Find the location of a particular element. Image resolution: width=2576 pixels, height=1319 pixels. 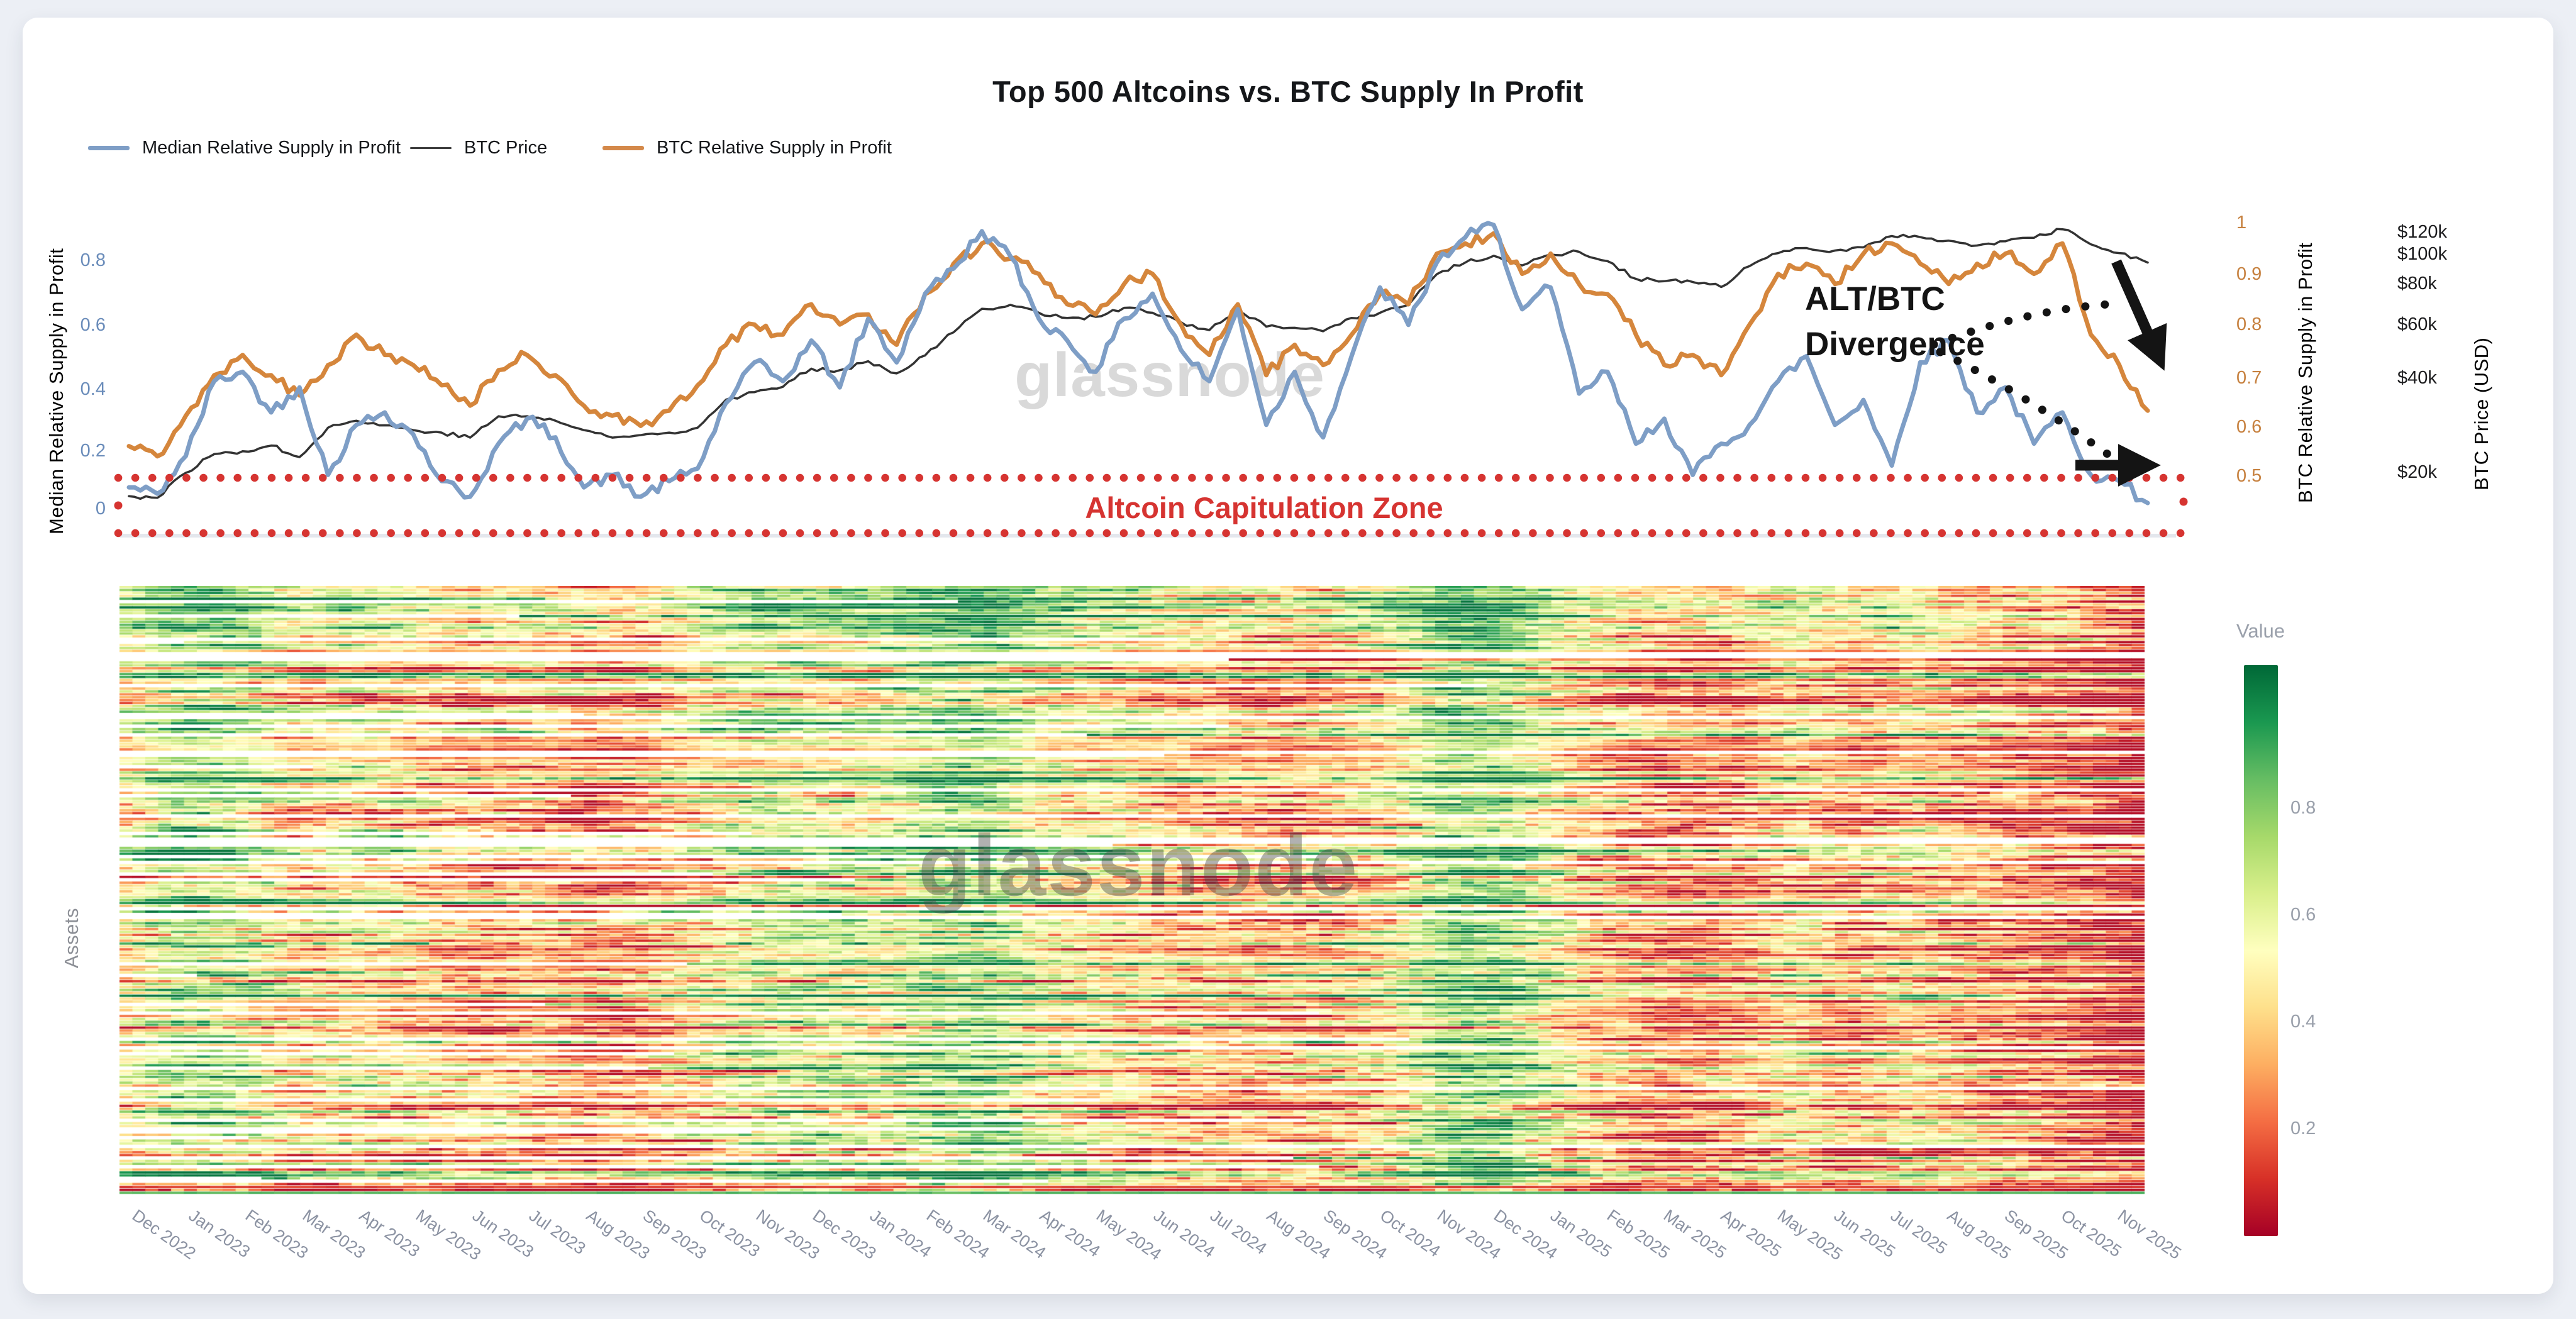

capitulation-zone-border is located at coordinates (1156, 505).